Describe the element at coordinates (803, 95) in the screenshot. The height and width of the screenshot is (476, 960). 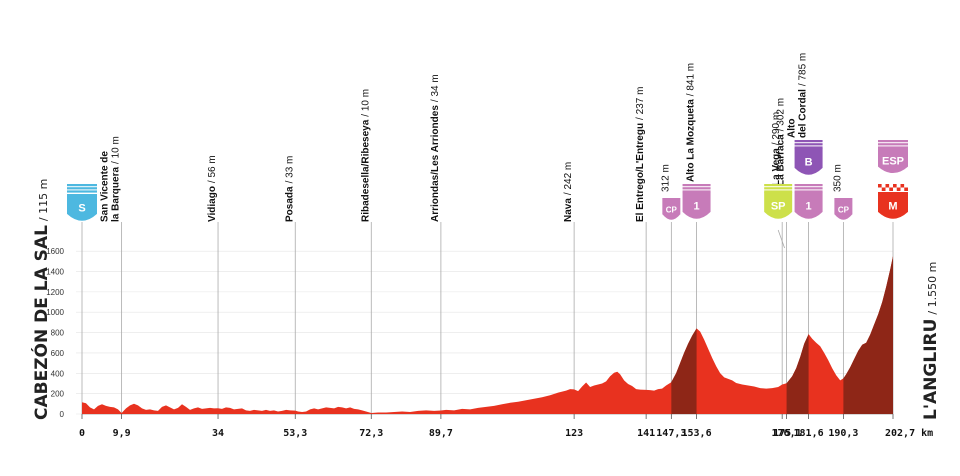
I see `waypoint-name: del Cordal / 785 m` at that location.